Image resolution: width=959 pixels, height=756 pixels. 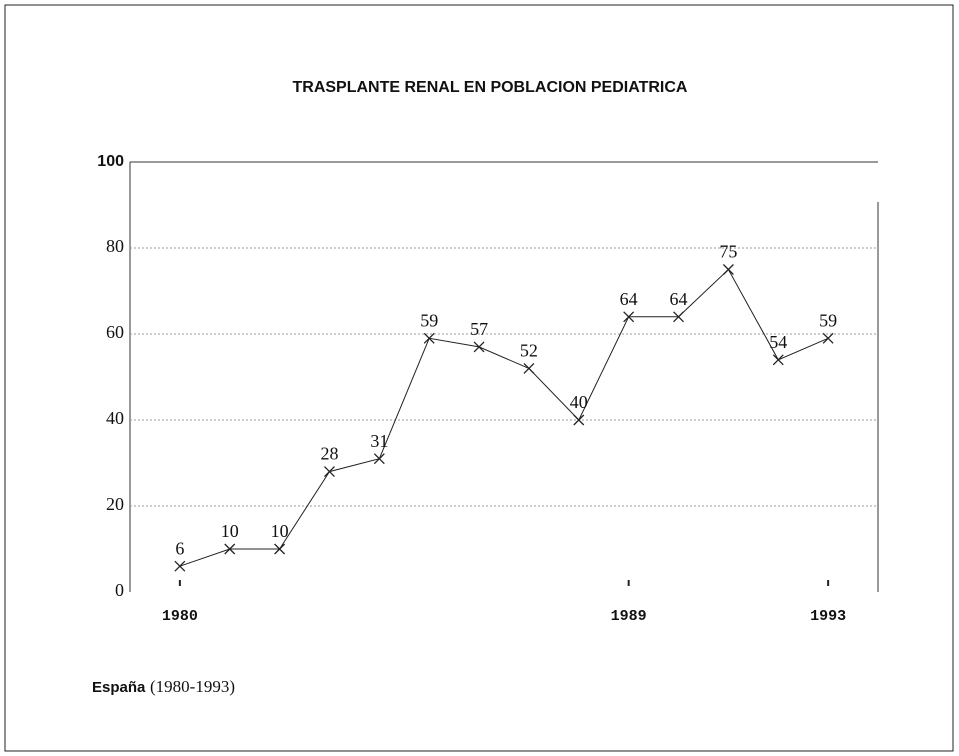 What do you see at coordinates (728, 252) in the screenshot?
I see `data-label: 75` at bounding box center [728, 252].